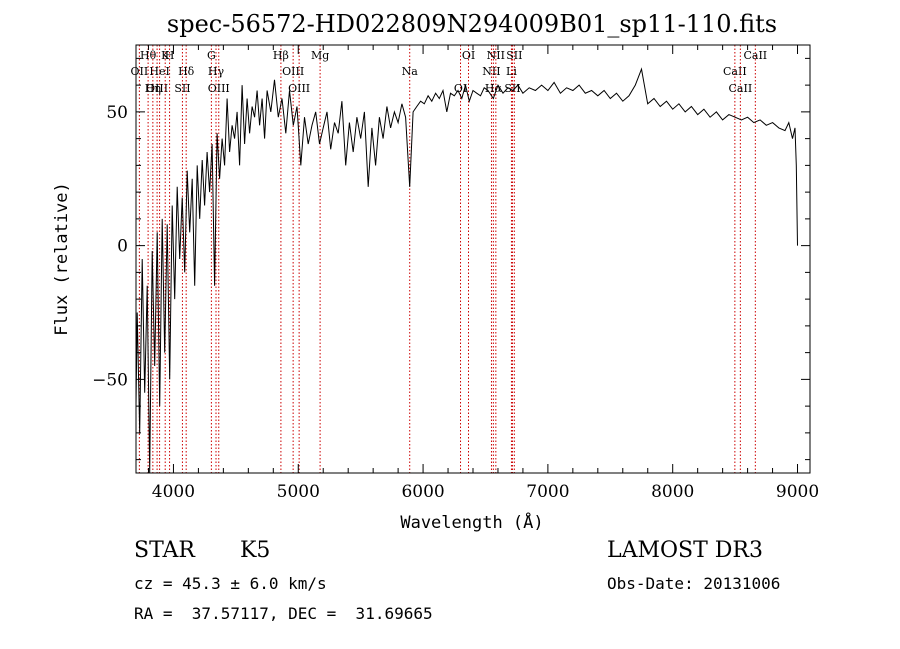 The height and width of the screenshot is (649, 900). What do you see at coordinates (186, 71) in the screenshot?
I see `line-label: Hδ` at bounding box center [186, 71].